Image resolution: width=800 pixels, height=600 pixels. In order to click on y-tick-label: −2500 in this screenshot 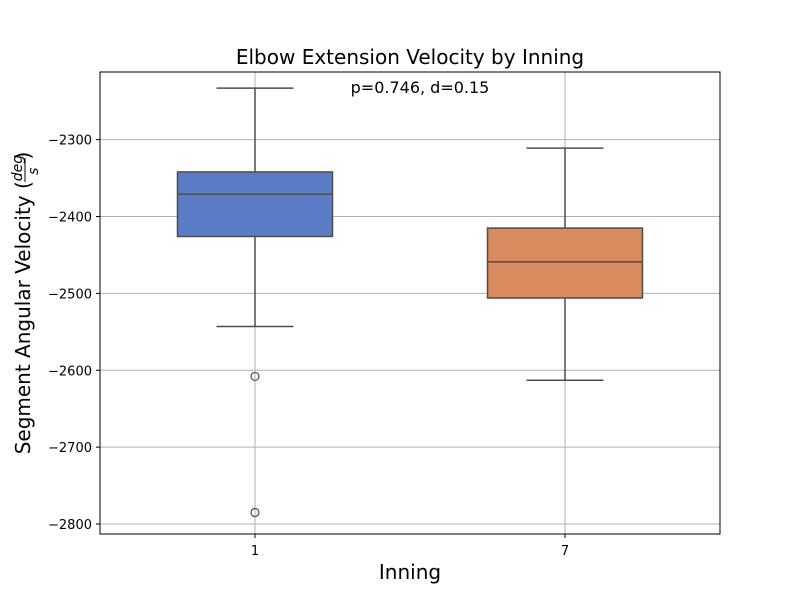, I will do `click(70, 294)`.